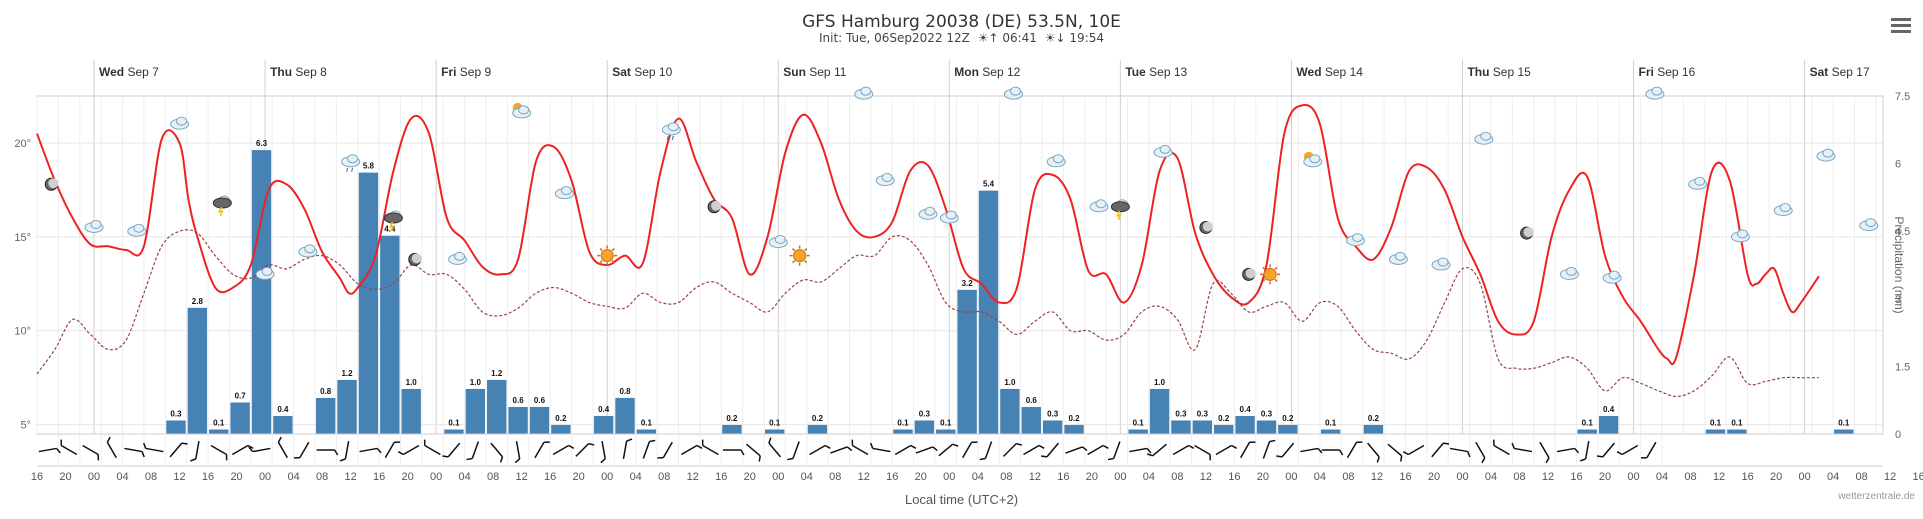 The width and height of the screenshot is (1923, 519). Describe the element at coordinates (1899, 264) in the screenshot. I see `right-axis-title: Precipitation (mm)` at that location.